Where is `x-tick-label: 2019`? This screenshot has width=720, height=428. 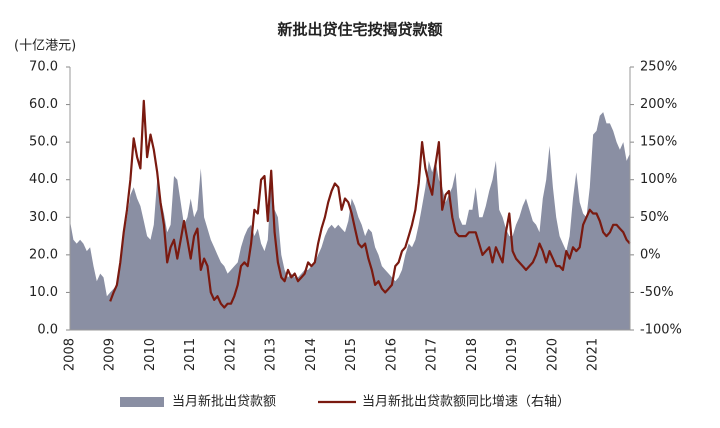
x-tick-label: 2019 is located at coordinates (512, 354).